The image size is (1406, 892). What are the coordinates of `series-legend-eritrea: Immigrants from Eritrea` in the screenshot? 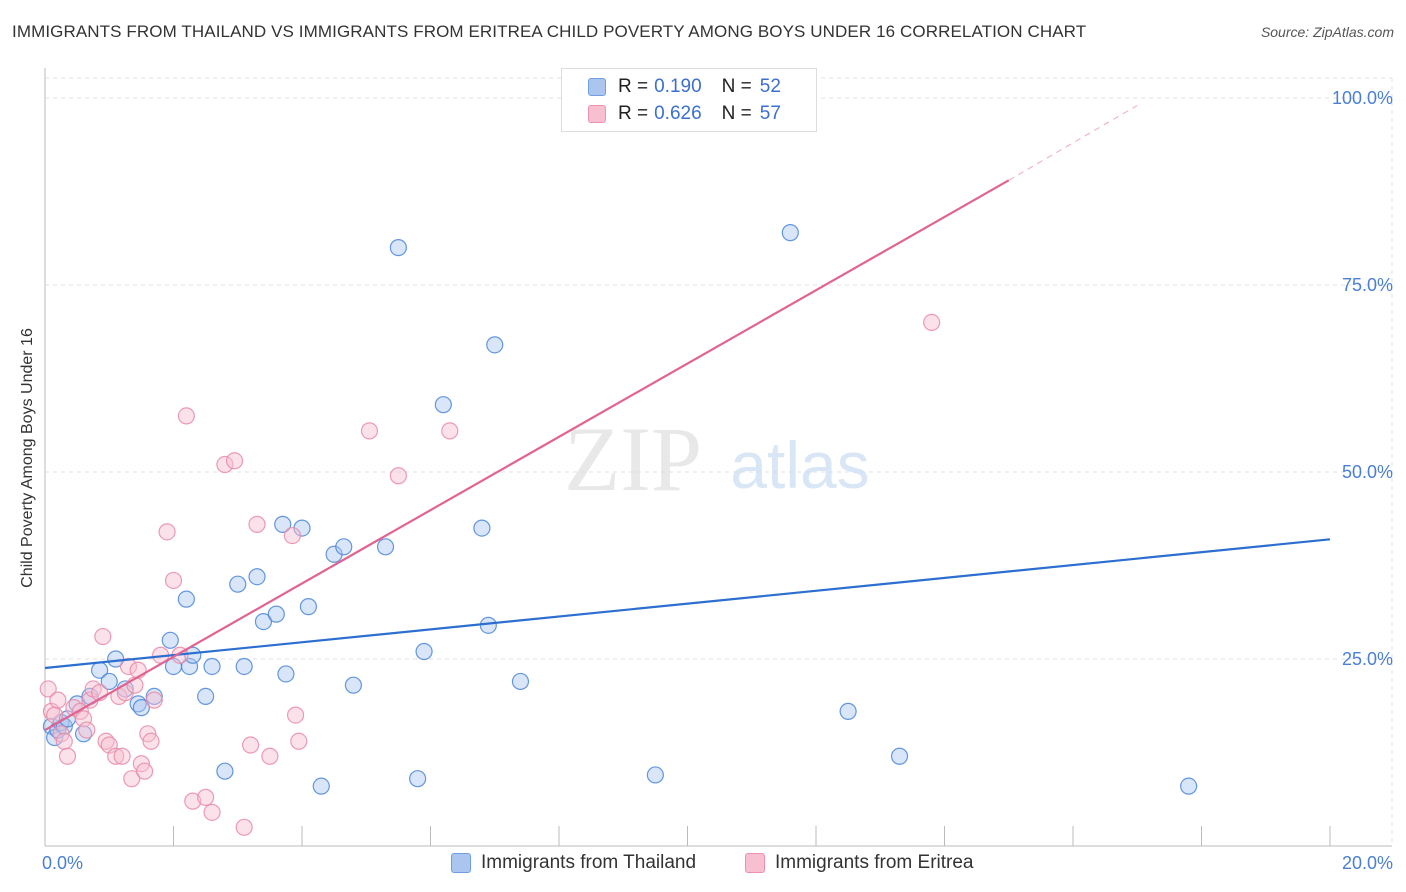 It's located at (859, 863).